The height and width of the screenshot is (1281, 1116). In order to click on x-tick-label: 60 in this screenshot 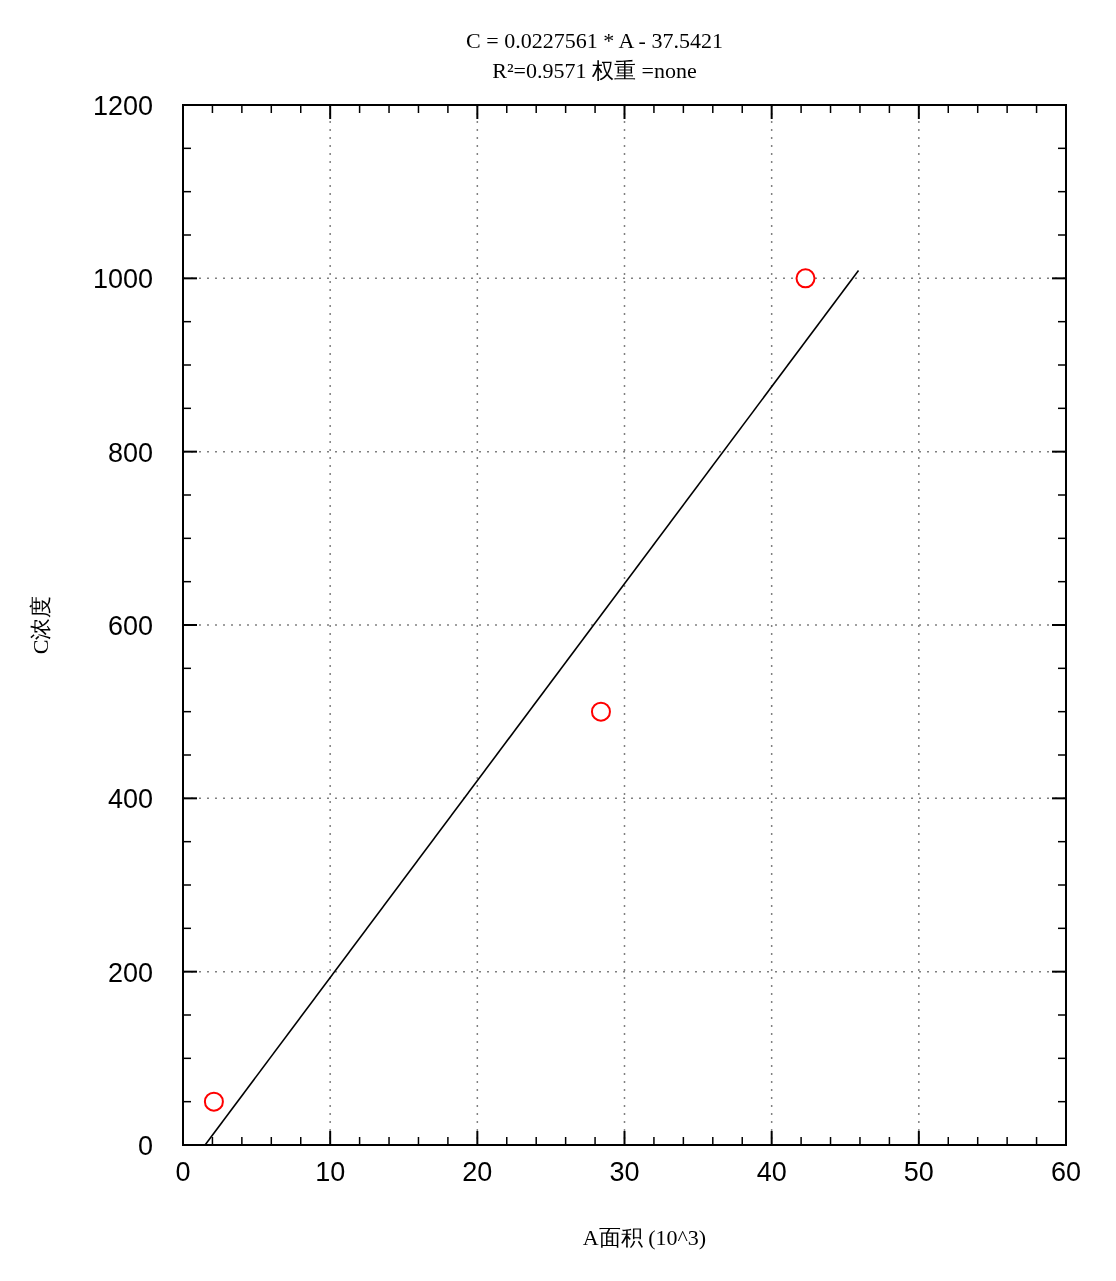, I will do `click(1066, 1172)`.